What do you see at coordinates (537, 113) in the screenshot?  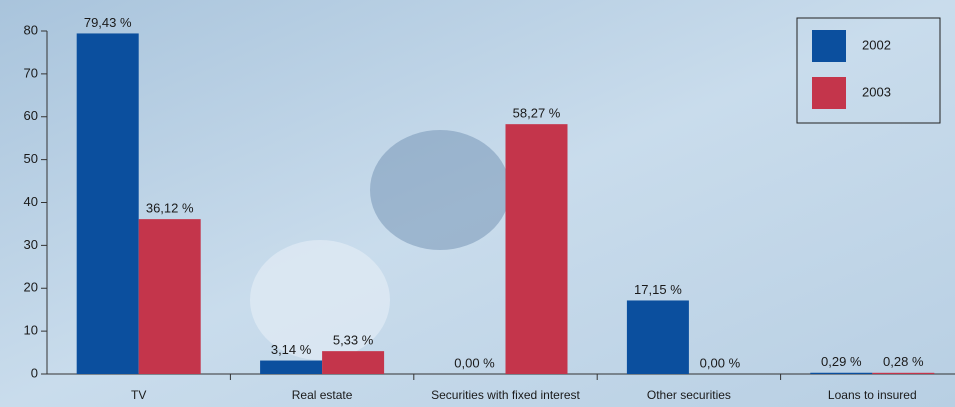 I see `value-label: 58,27 %` at bounding box center [537, 113].